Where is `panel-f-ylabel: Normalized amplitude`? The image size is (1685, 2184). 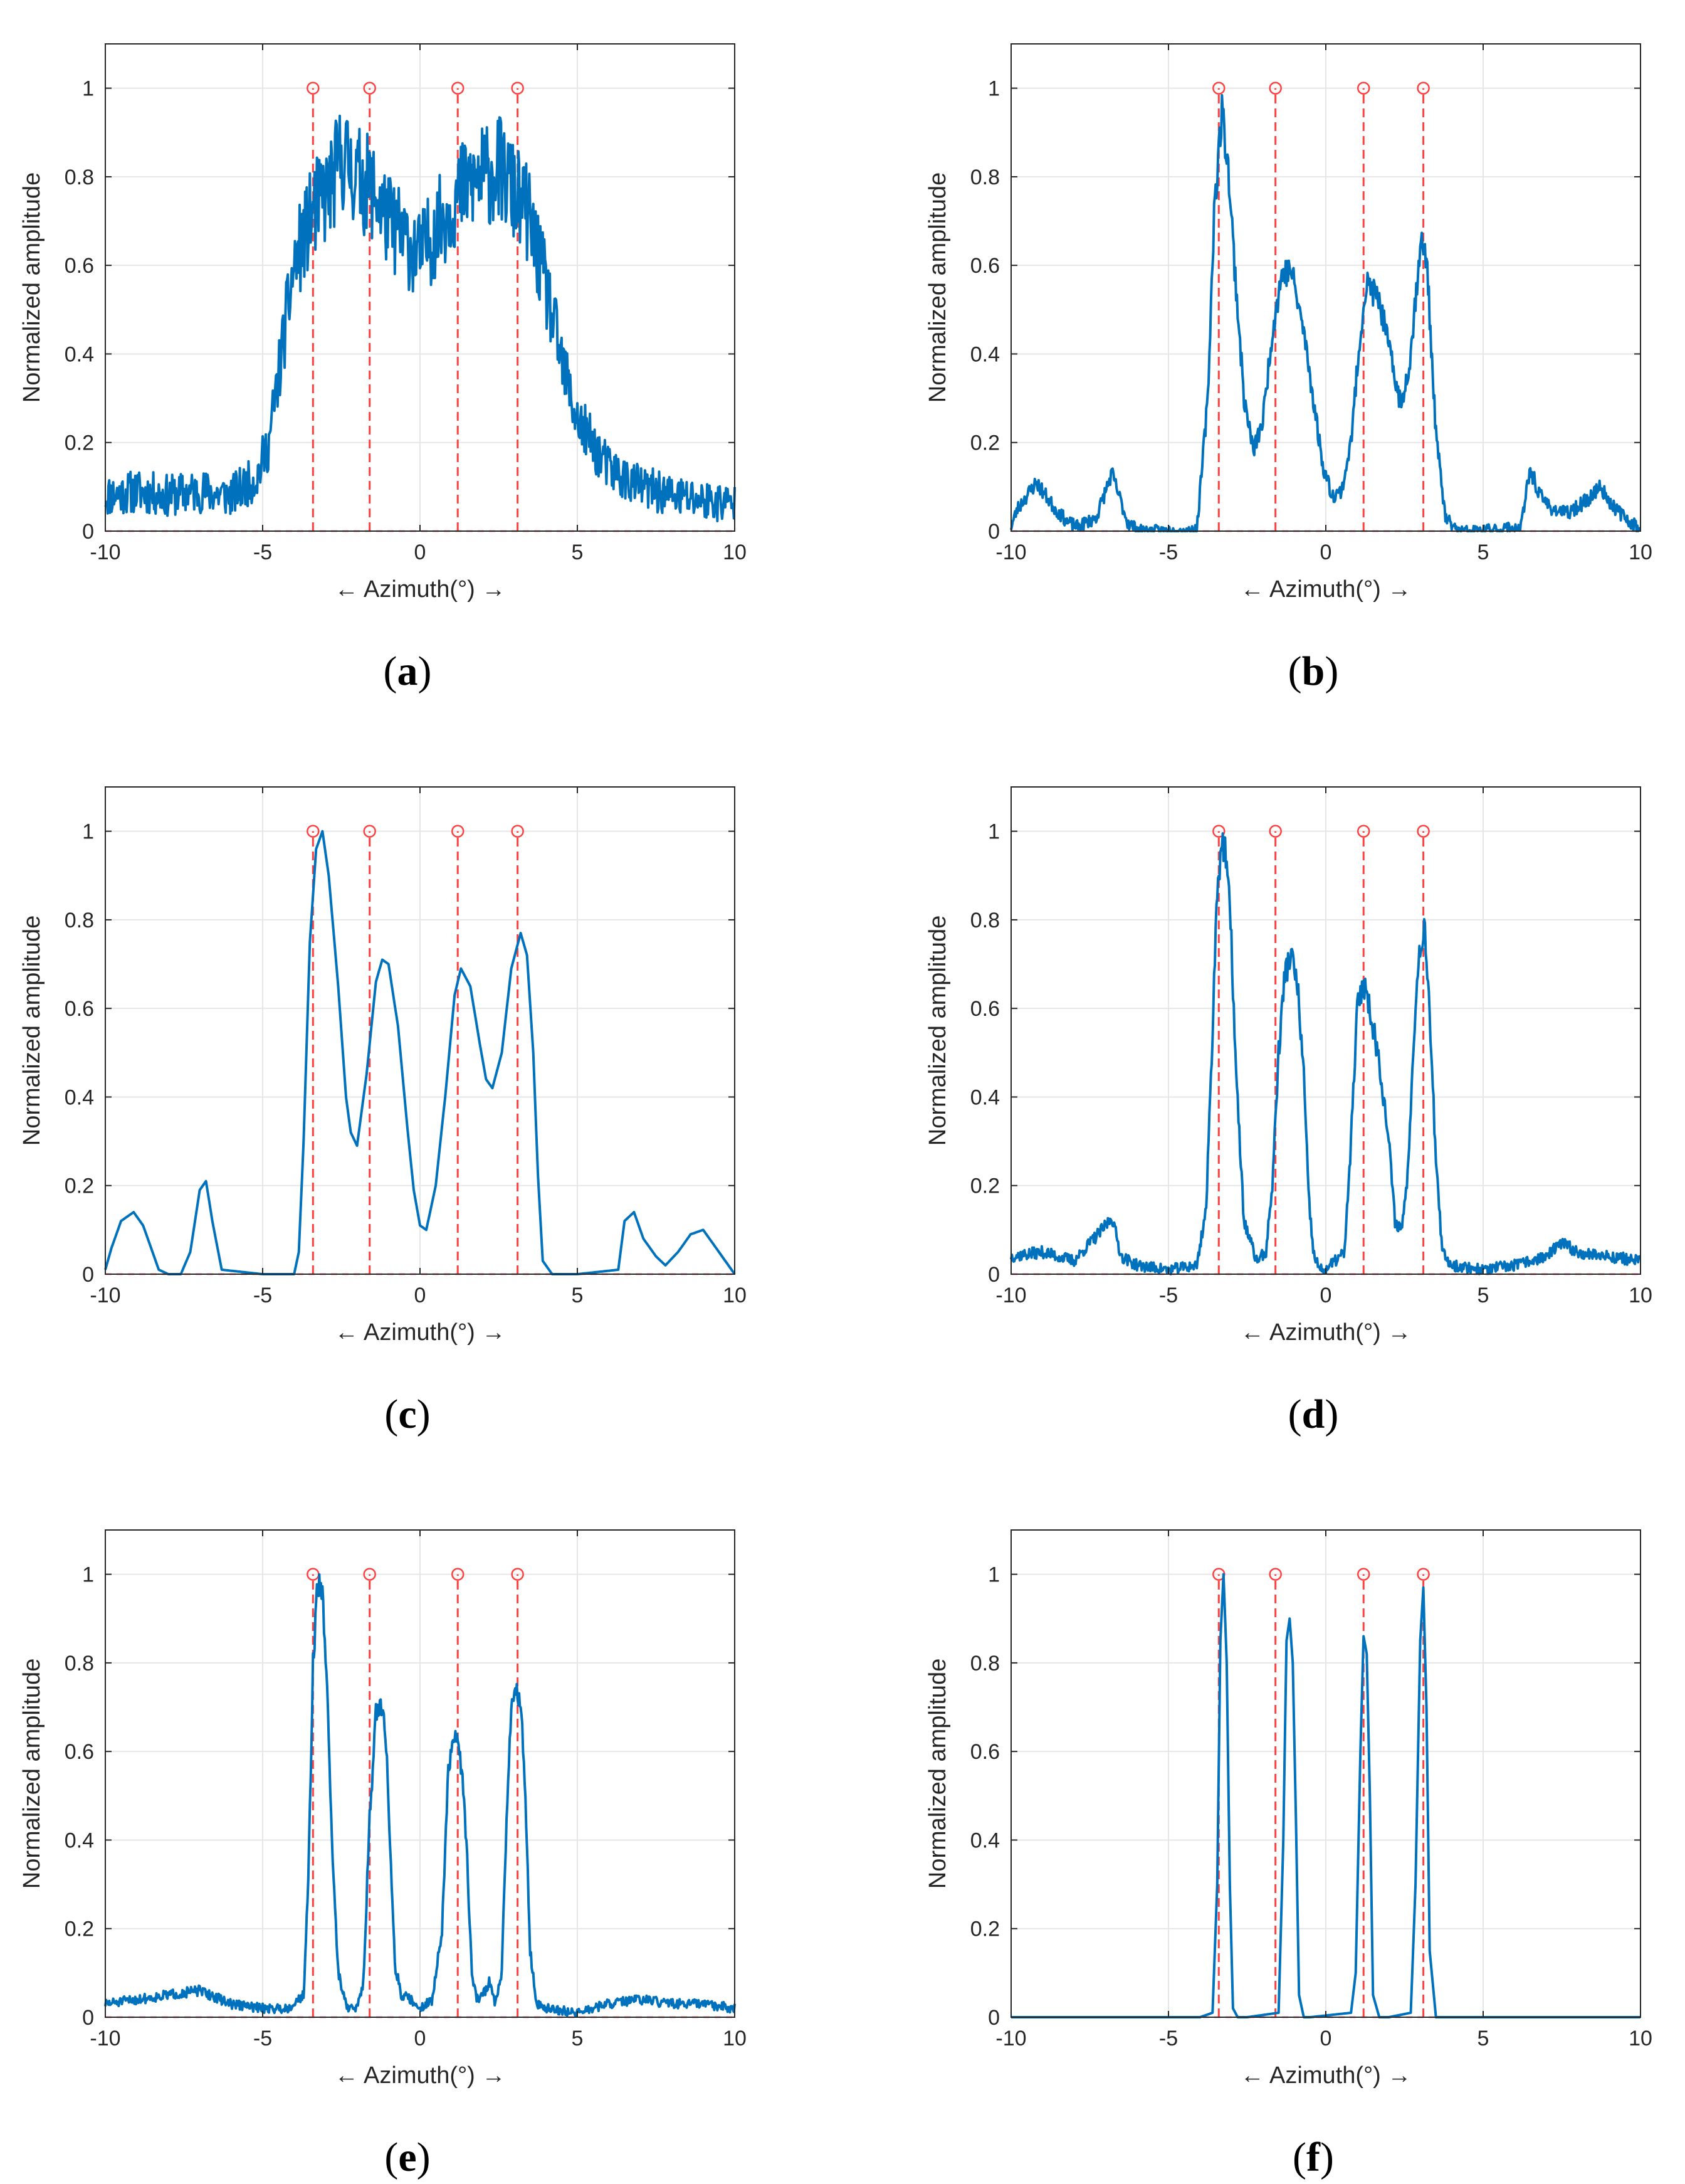 panel-f-ylabel: Normalized amplitude is located at coordinates (938, 1774).